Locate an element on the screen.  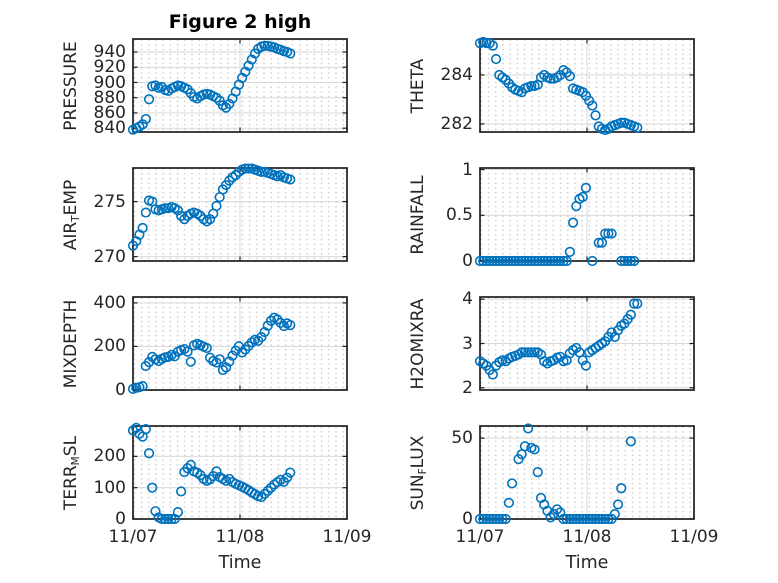
y-tick-label: 0.5 is located at coordinates (459, 215).